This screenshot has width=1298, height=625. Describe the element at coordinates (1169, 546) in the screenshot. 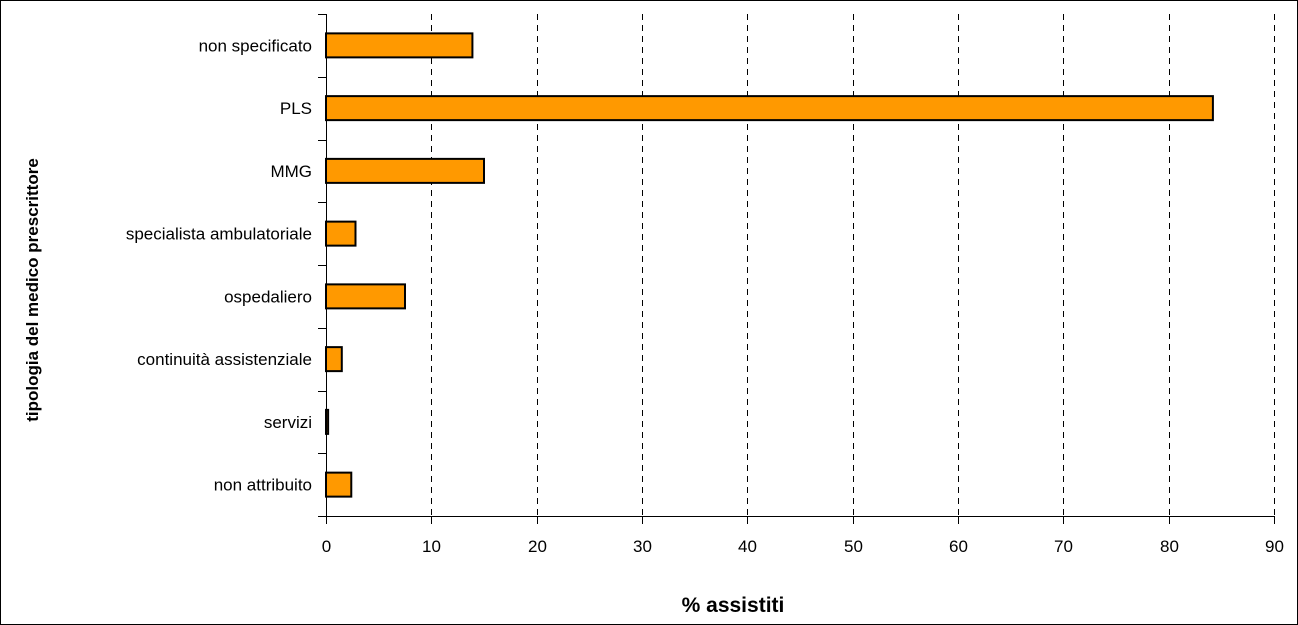

I see `x-tick-label-80: 80` at that location.